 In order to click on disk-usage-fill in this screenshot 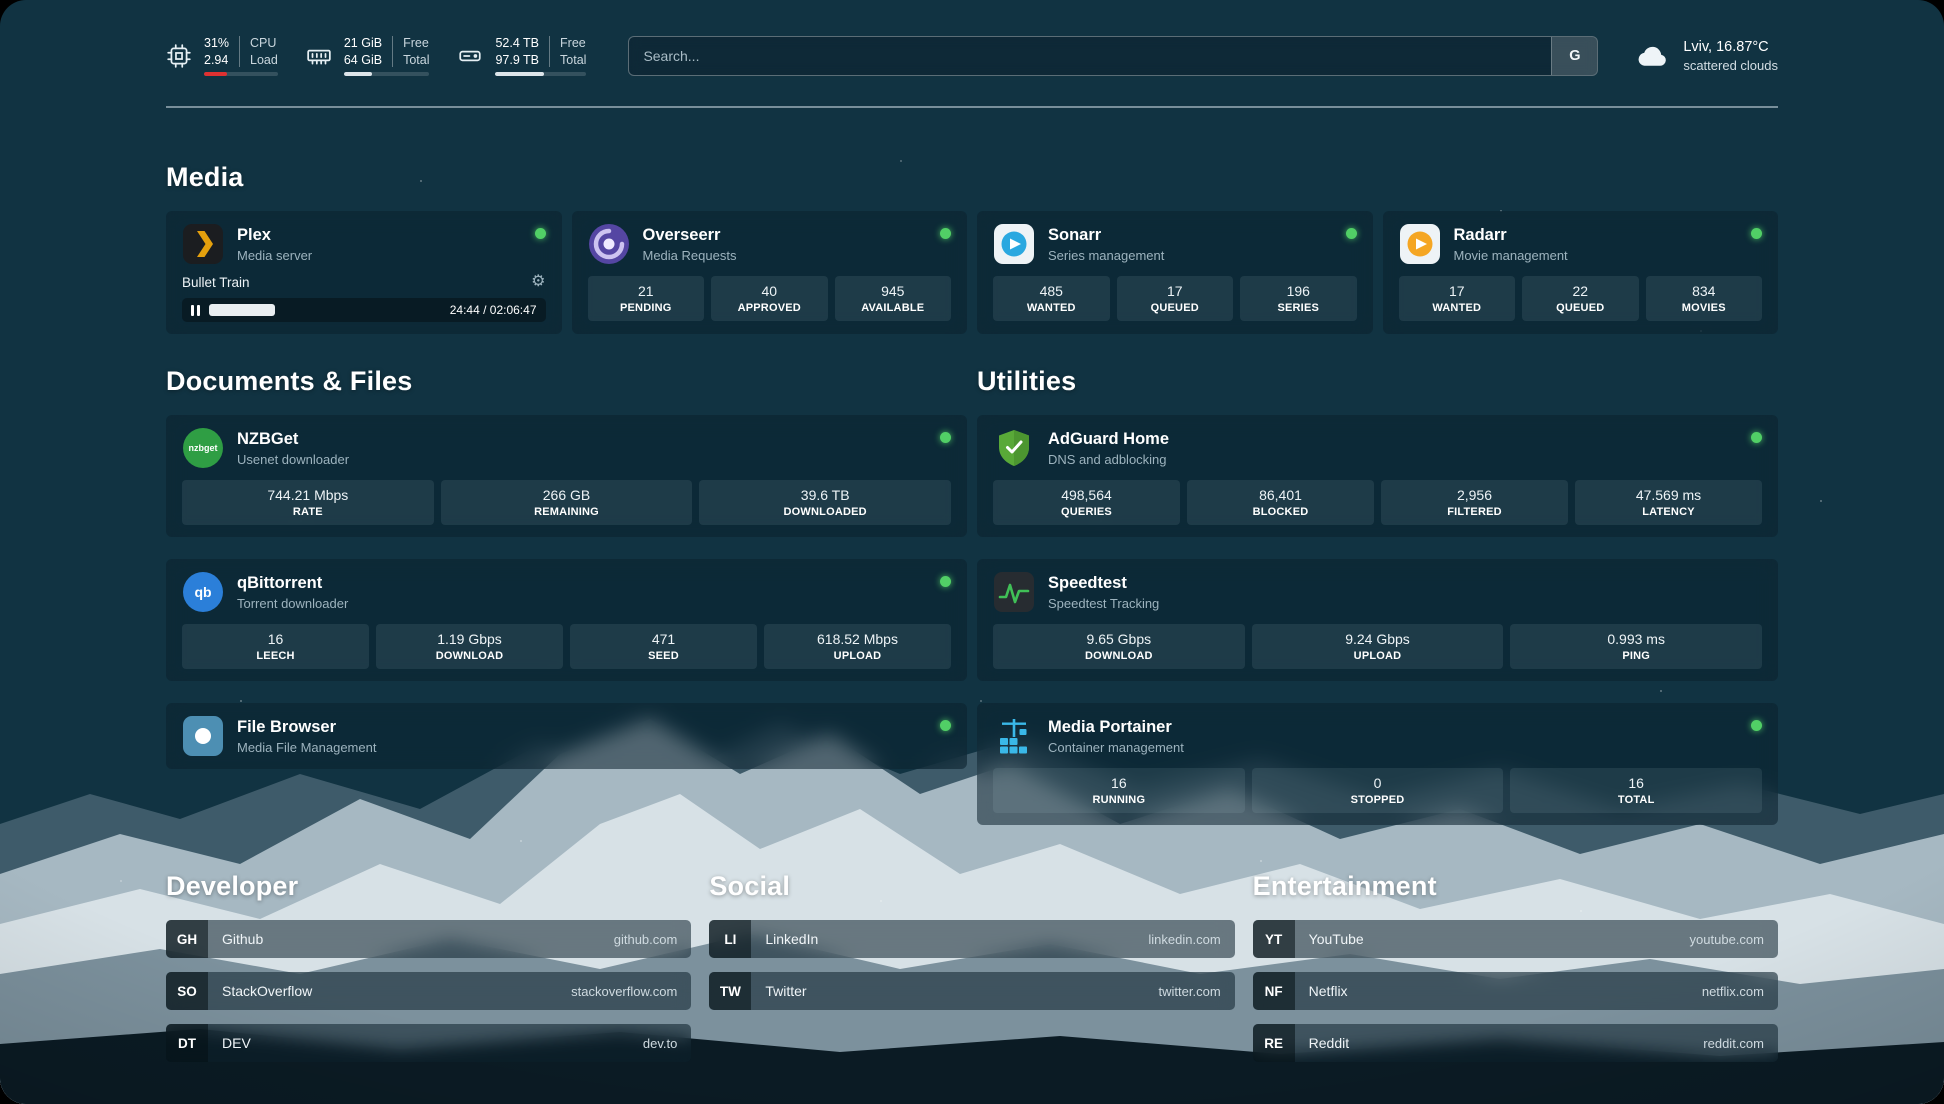, I will do `click(519, 73)`.